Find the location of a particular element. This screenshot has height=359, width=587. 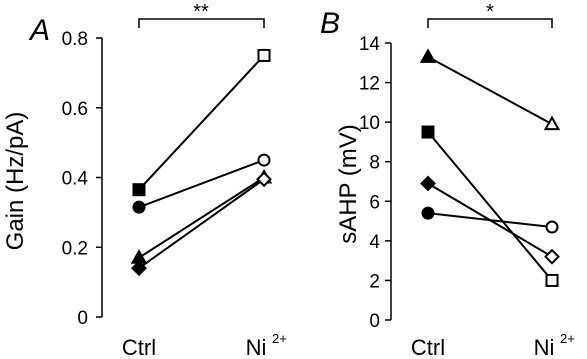

point-ni-b-circle is located at coordinates (552, 227).